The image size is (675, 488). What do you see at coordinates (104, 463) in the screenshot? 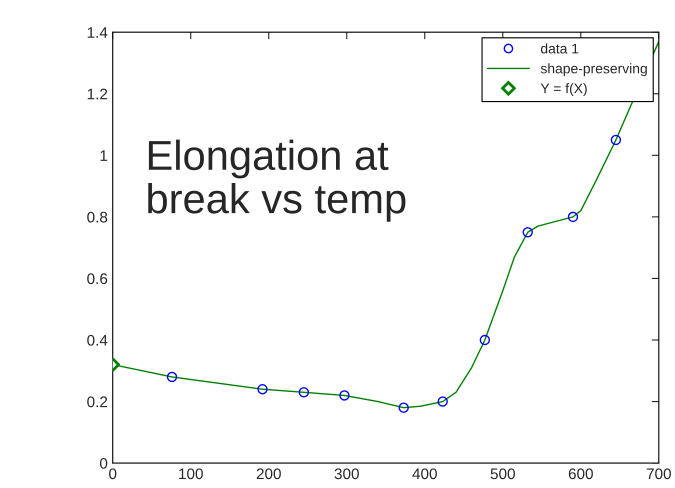
I see `y-tick-label: 0` at bounding box center [104, 463].